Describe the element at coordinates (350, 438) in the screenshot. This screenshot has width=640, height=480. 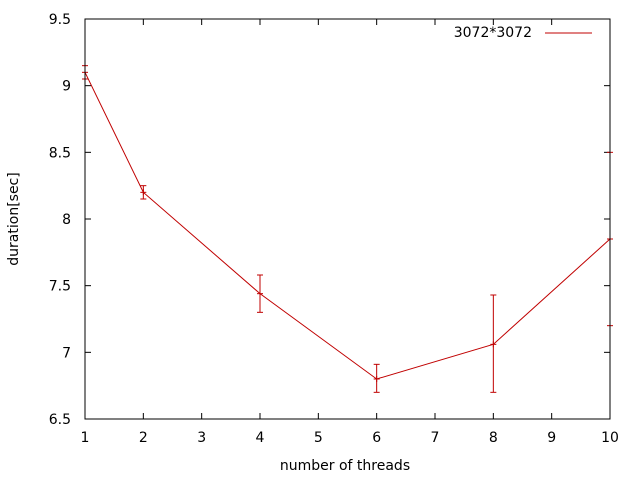
I see `x-tick-labels: 1 2 3 4 5 6 7 8 9 10` at that location.